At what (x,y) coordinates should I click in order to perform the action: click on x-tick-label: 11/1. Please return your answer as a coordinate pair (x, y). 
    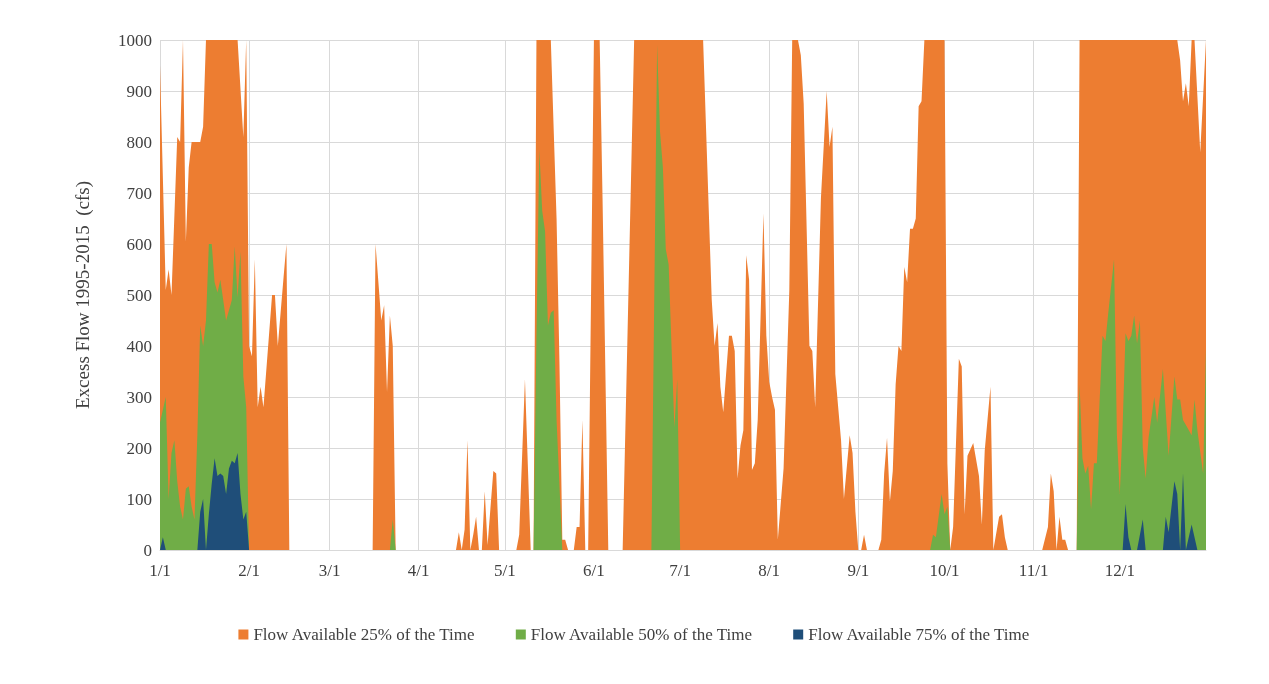
    Looking at the image, I should click on (1033, 570).